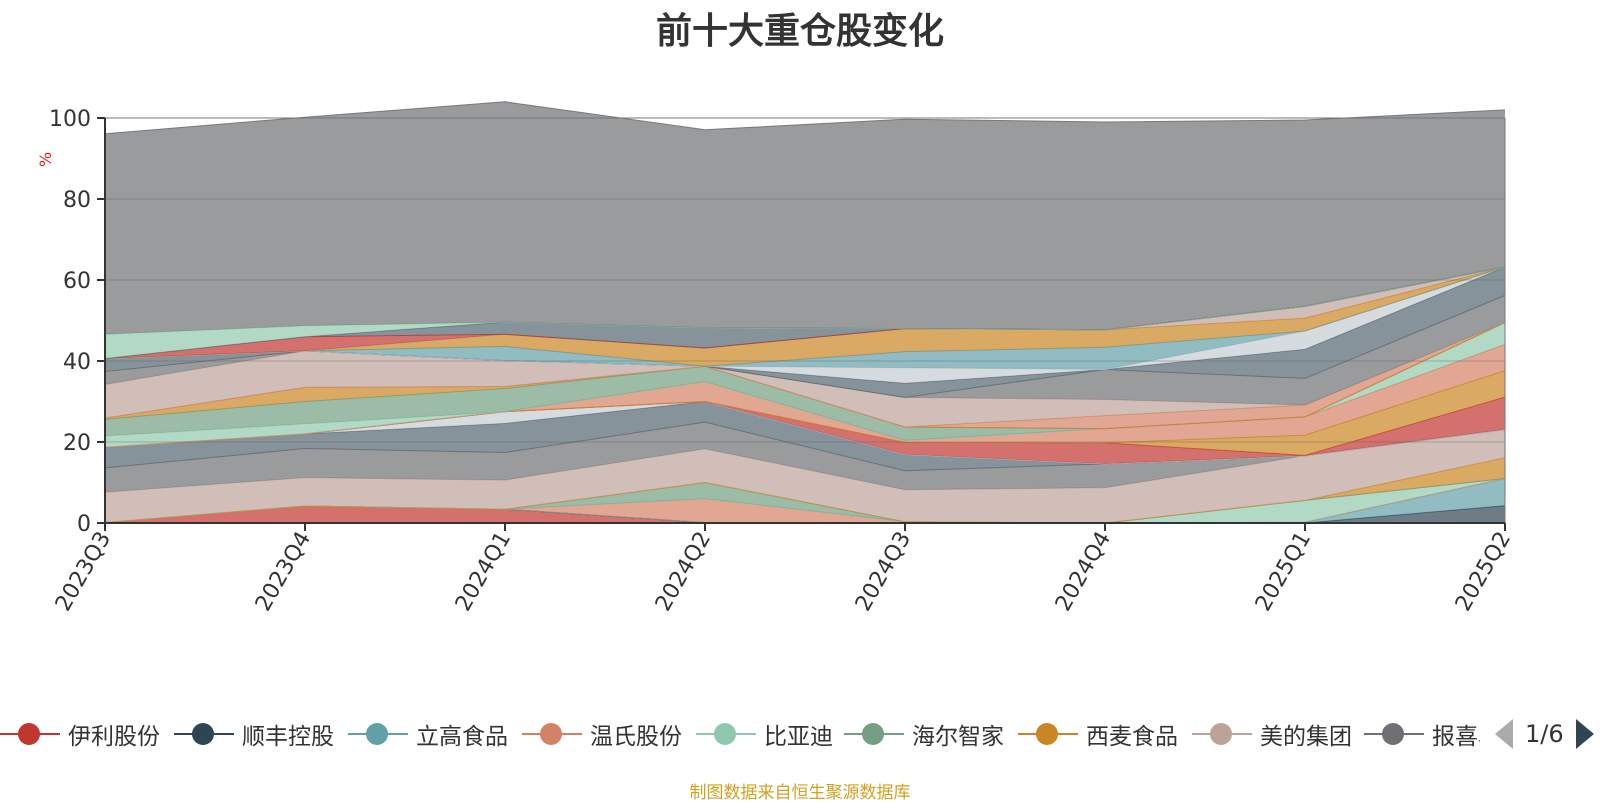 The image size is (1600, 803). What do you see at coordinates (77, 281) in the screenshot?
I see `y-tick-label: 60` at bounding box center [77, 281].